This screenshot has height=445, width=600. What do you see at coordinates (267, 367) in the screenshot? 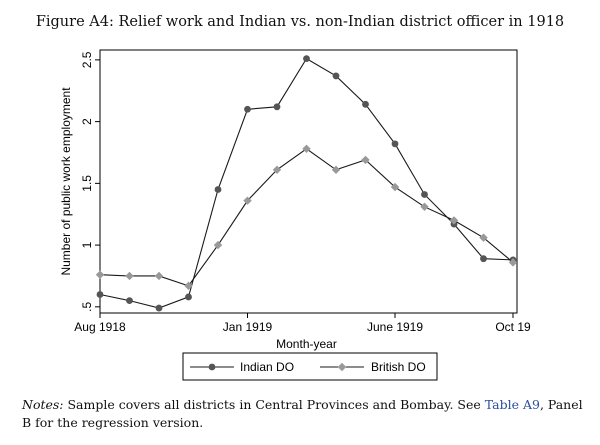
I see `legend-label: Indian DO` at bounding box center [267, 367].